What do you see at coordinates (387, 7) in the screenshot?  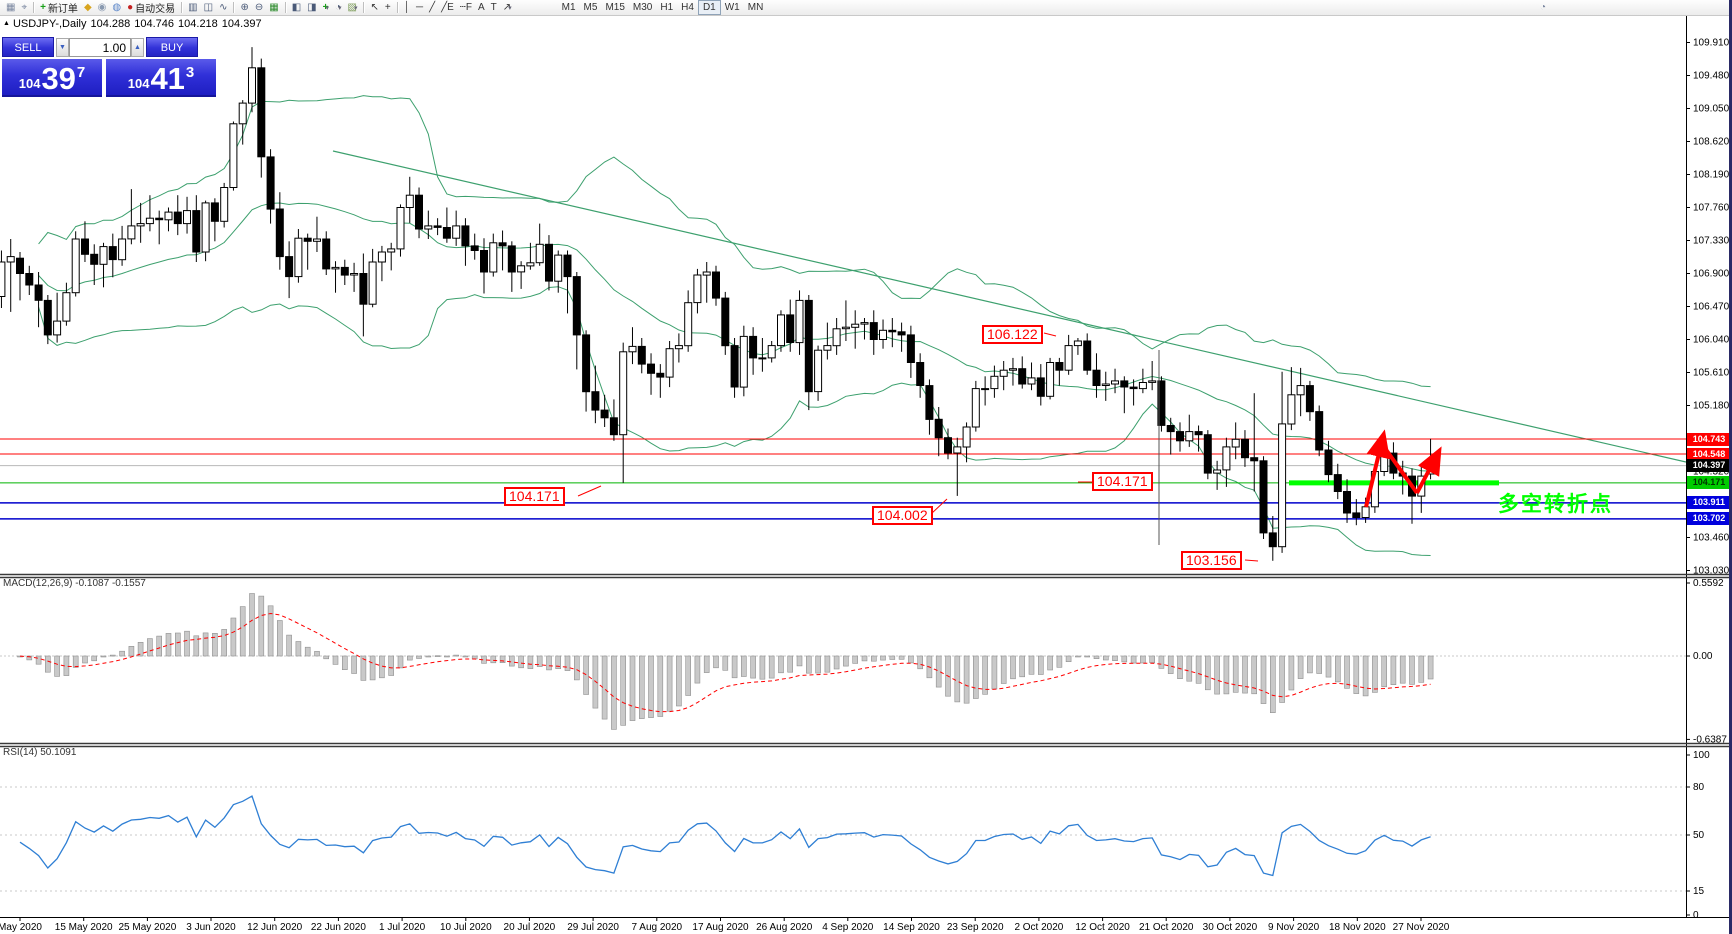 I see `crosshair-icon: +` at bounding box center [387, 7].